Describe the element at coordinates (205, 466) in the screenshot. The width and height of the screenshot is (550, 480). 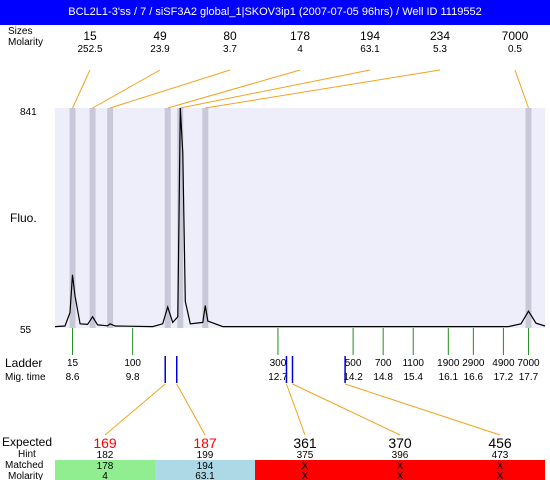
I see `matched-size-label: 194` at that location.